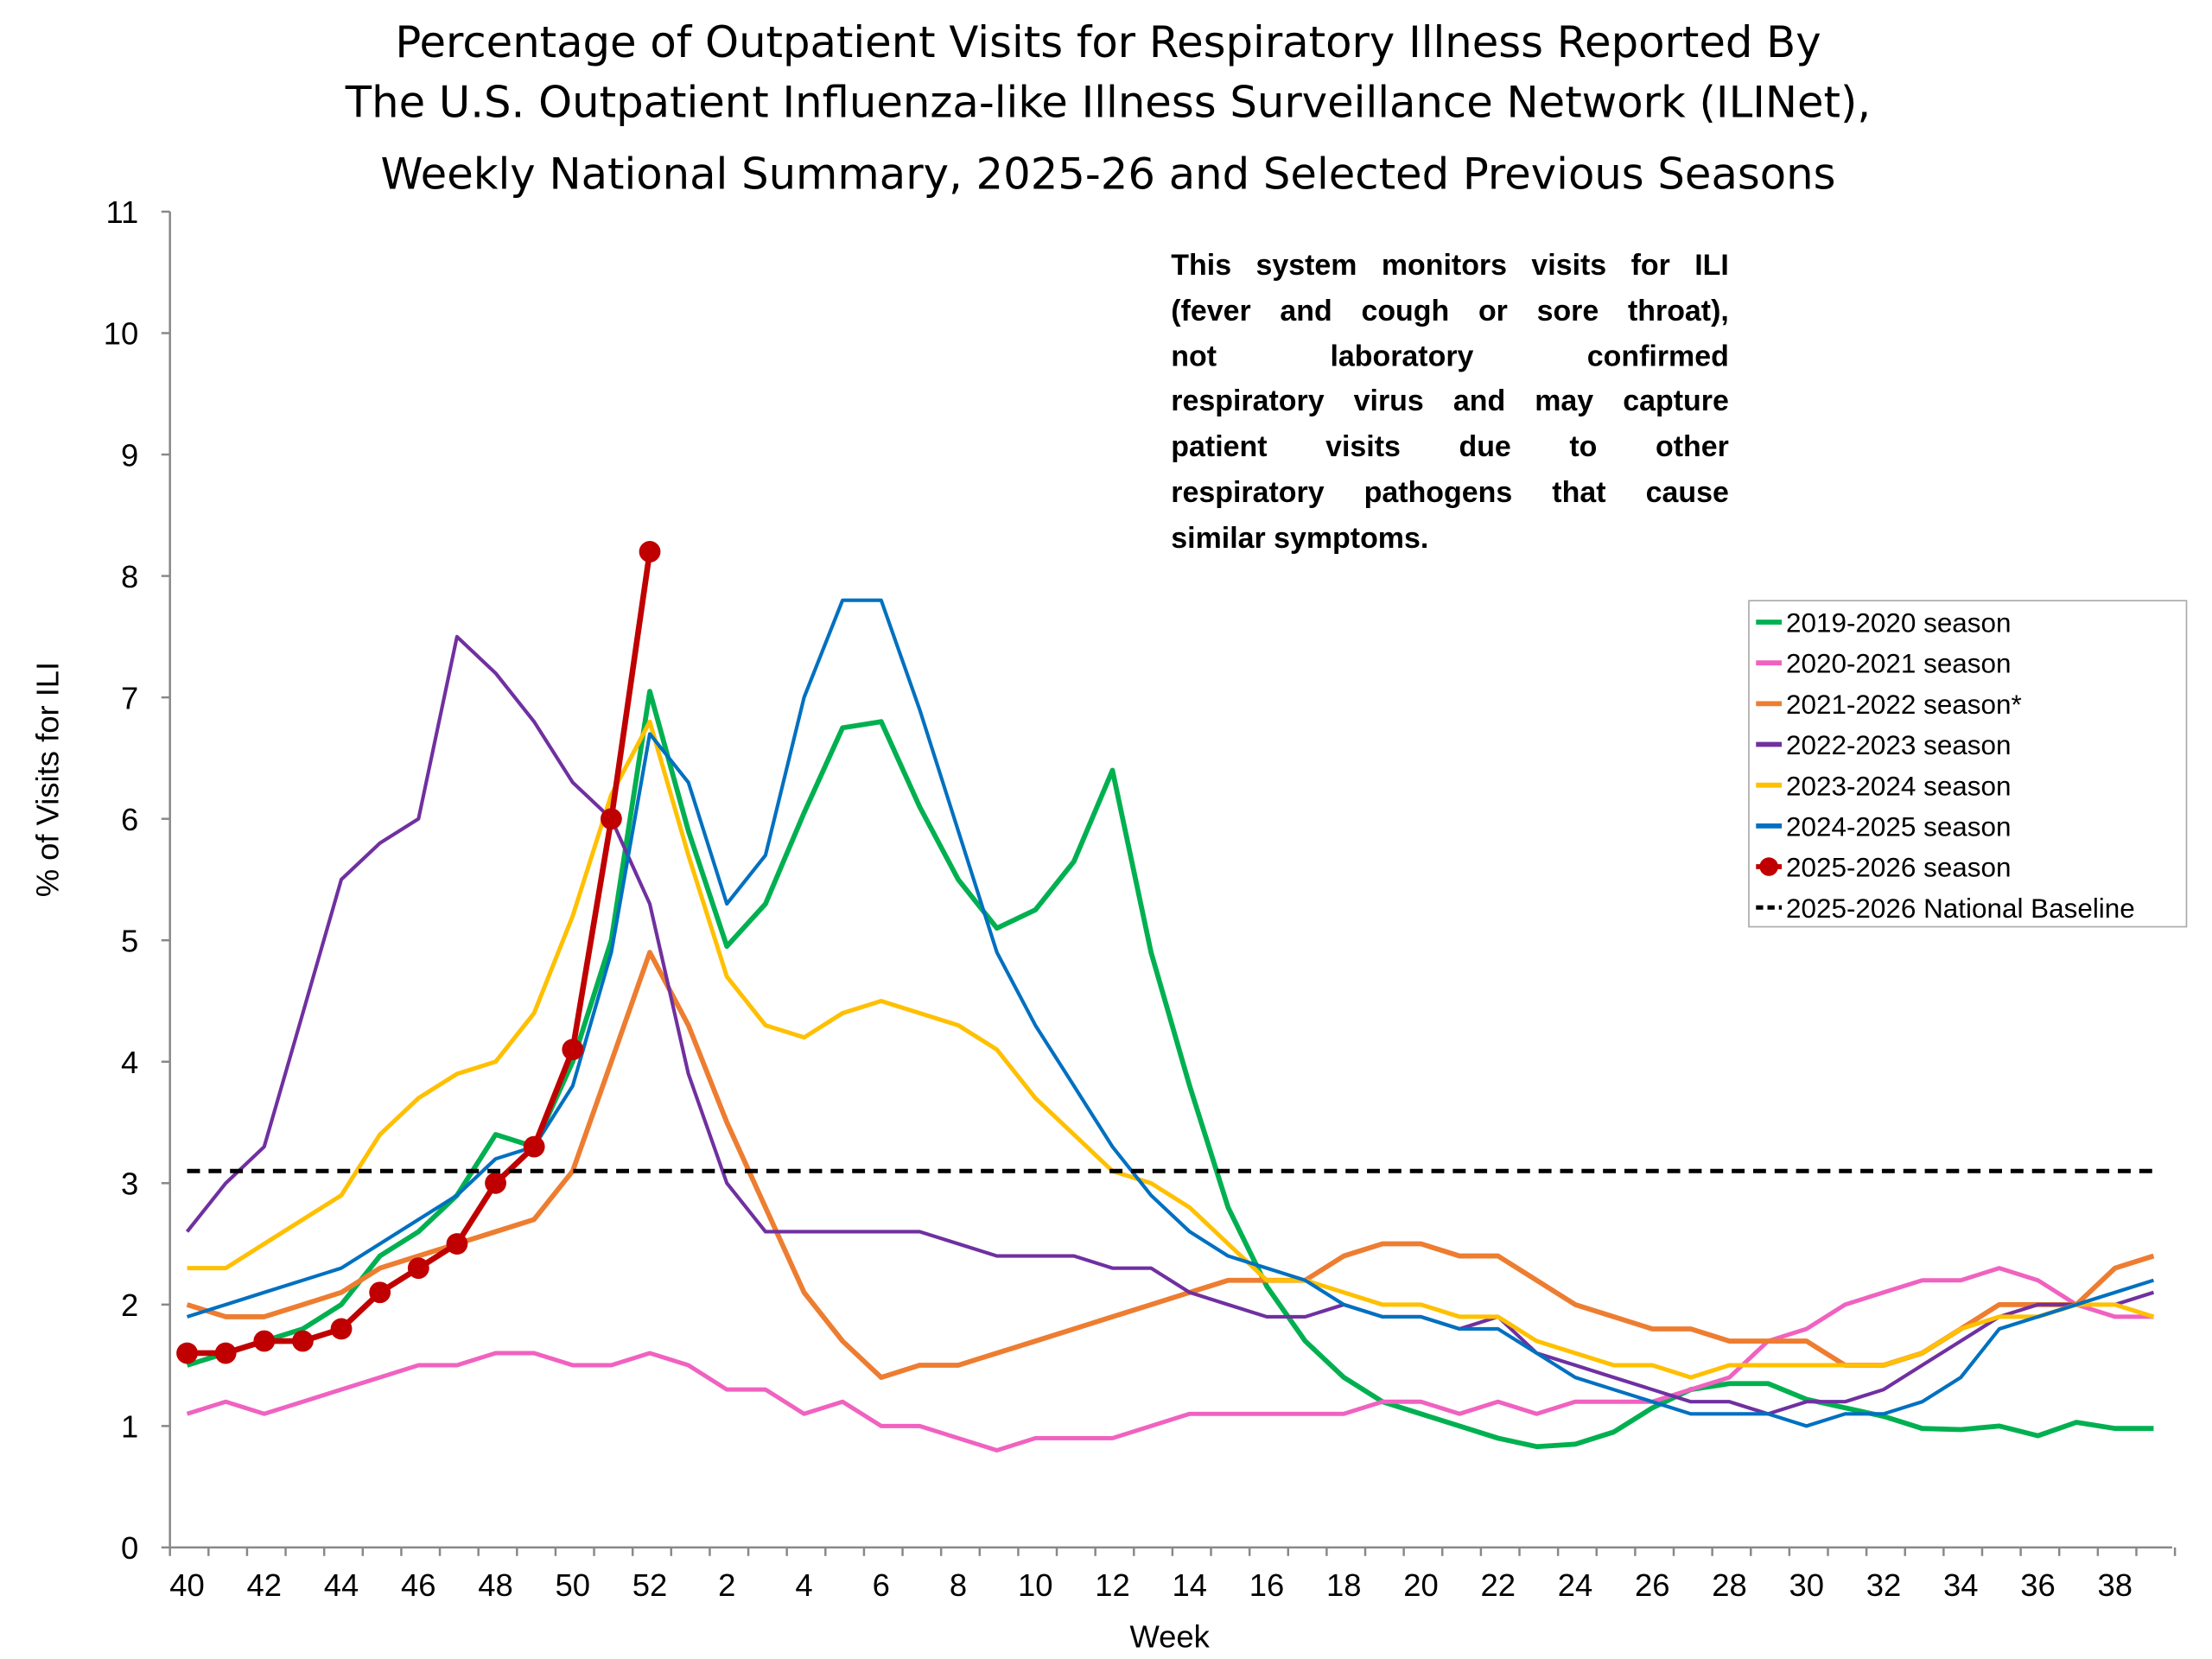 The width and height of the screenshot is (2212, 1659). What do you see at coordinates (650, 1585) in the screenshot?
I see `x-tick-label: 52` at bounding box center [650, 1585].